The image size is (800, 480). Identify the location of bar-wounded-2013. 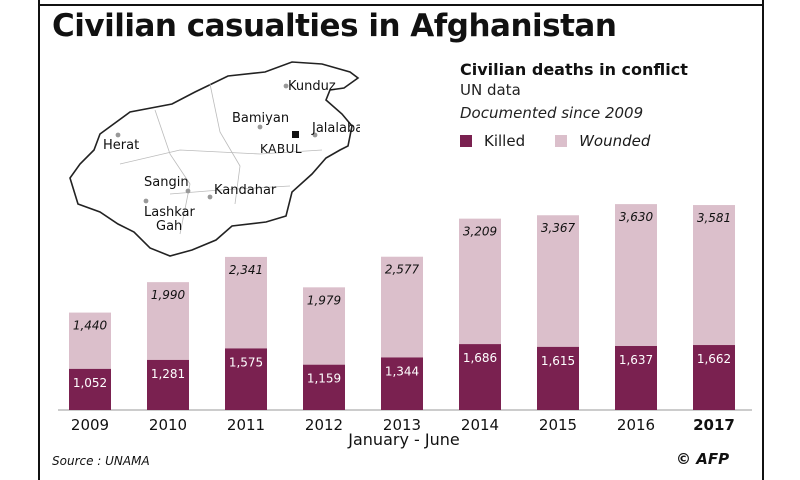
(402, 307).